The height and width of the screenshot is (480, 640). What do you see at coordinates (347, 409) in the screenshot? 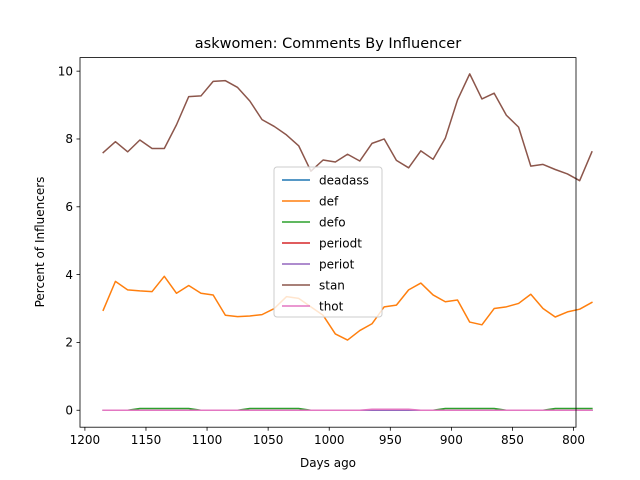
I see `series-line-thot` at bounding box center [347, 409].